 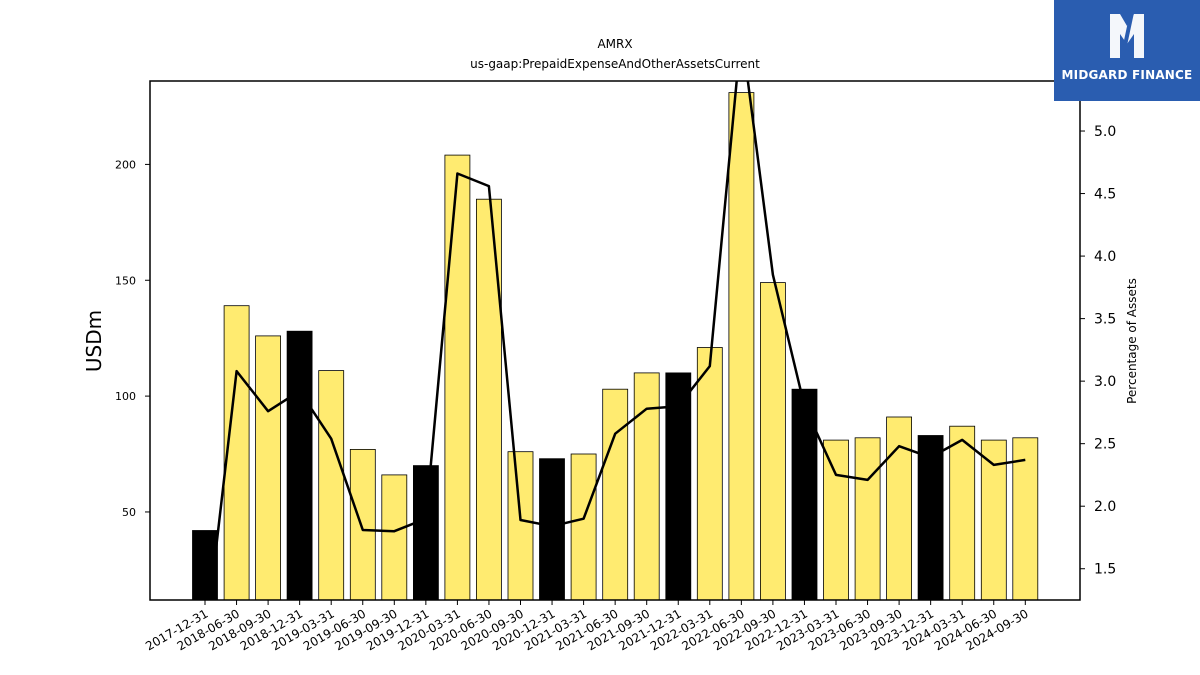 I want to click on y-tick-label: 50, so click(x=129, y=512).